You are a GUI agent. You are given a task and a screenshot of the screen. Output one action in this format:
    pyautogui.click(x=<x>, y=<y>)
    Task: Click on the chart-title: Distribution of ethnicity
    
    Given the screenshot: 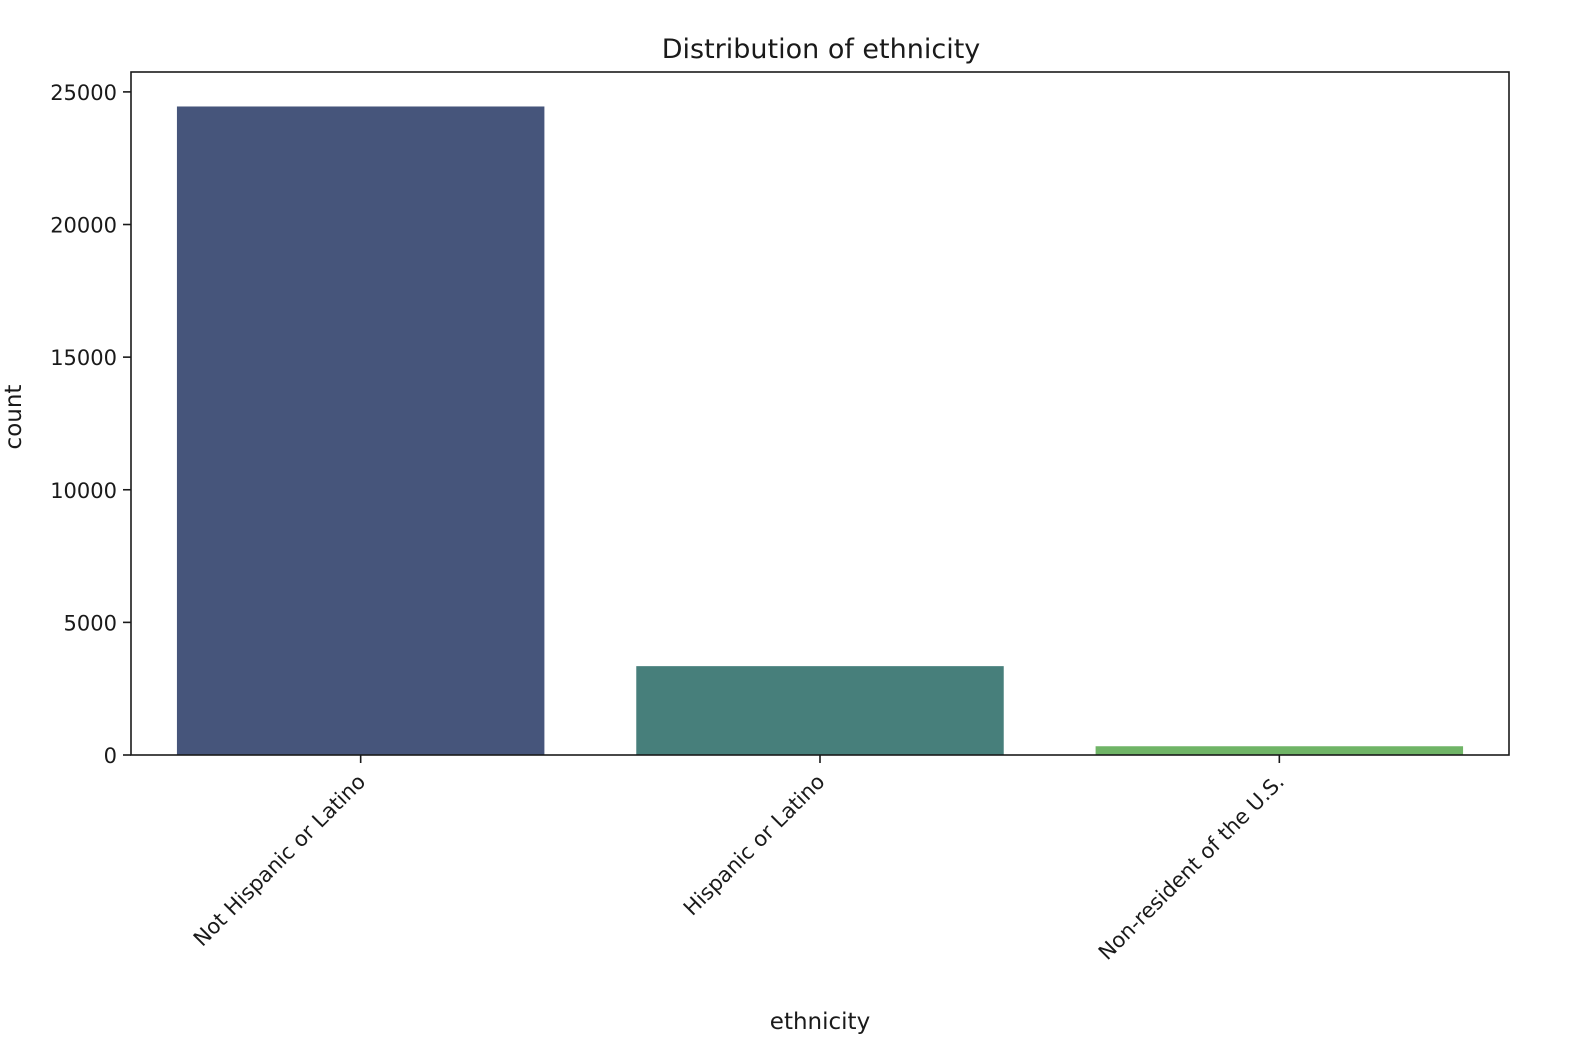 What is the action you would take?
    pyautogui.click(x=821, y=49)
    